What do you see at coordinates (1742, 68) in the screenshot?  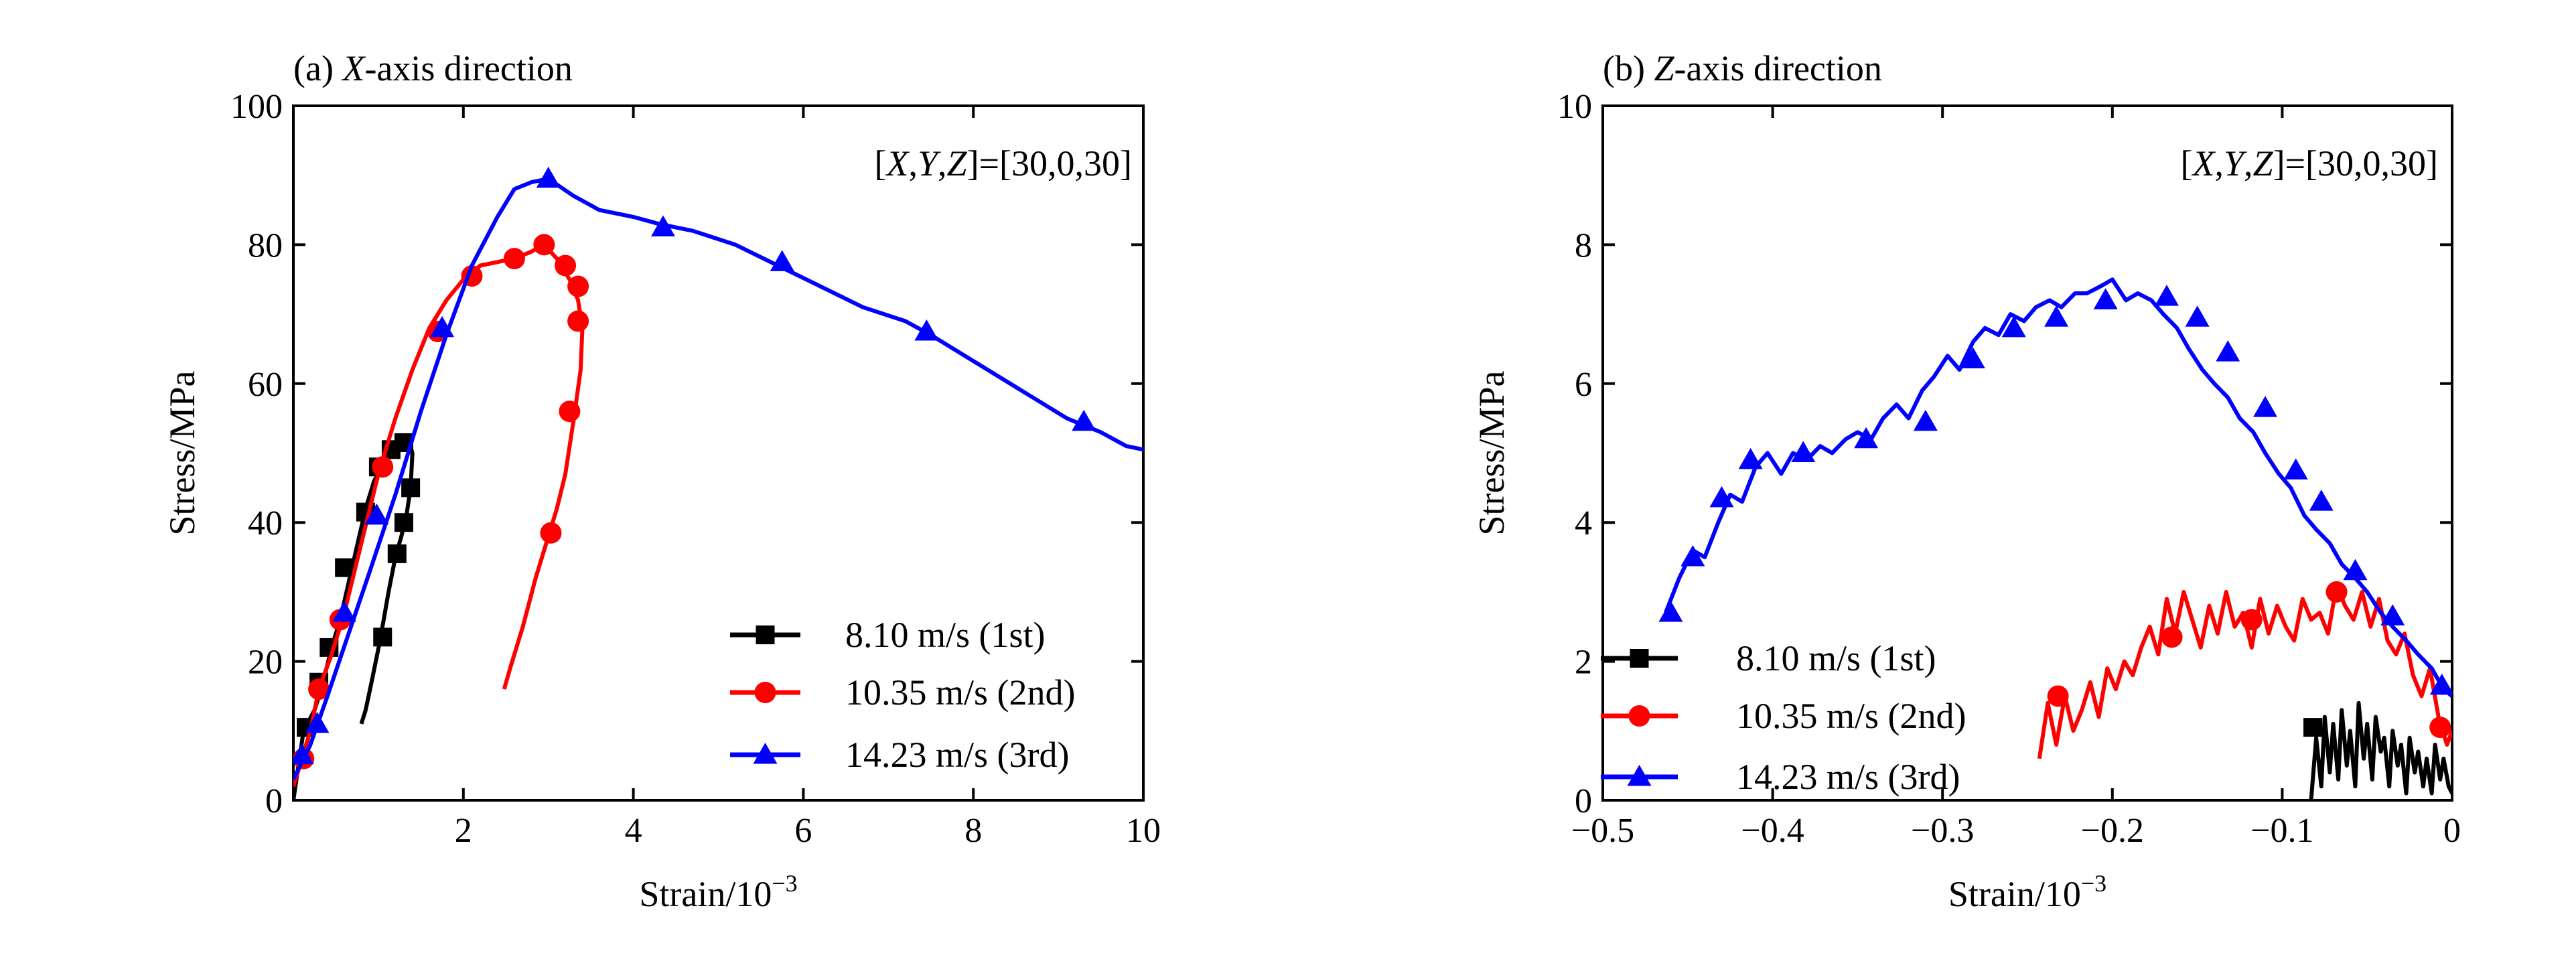 I see `chart-title: (b) Z-axis direction` at bounding box center [1742, 68].